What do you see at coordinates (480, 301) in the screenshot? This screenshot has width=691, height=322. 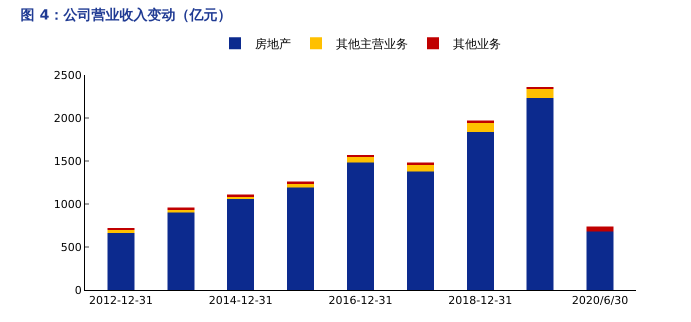 I see `x-tick-label: 2018-12-31` at bounding box center [480, 301].